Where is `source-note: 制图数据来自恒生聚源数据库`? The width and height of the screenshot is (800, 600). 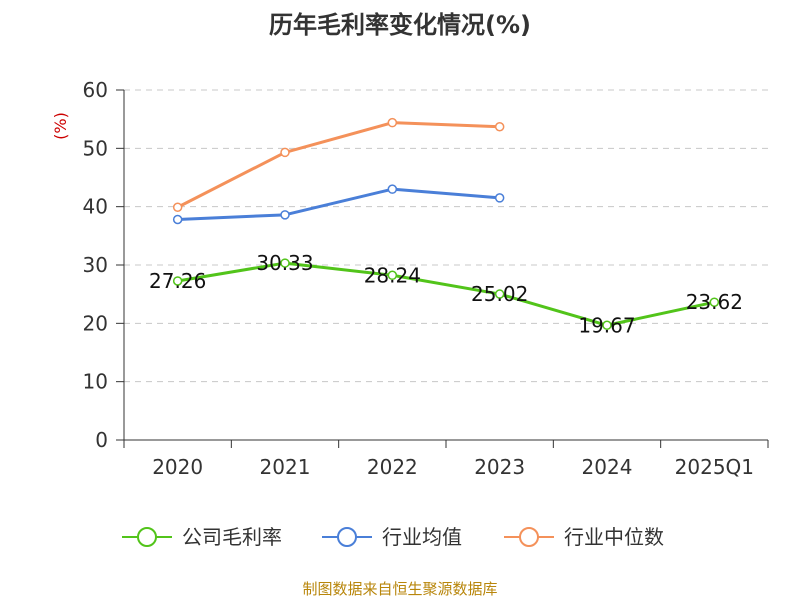
source-note: 制图数据来自恒生聚源数据库 is located at coordinates (399, 589).